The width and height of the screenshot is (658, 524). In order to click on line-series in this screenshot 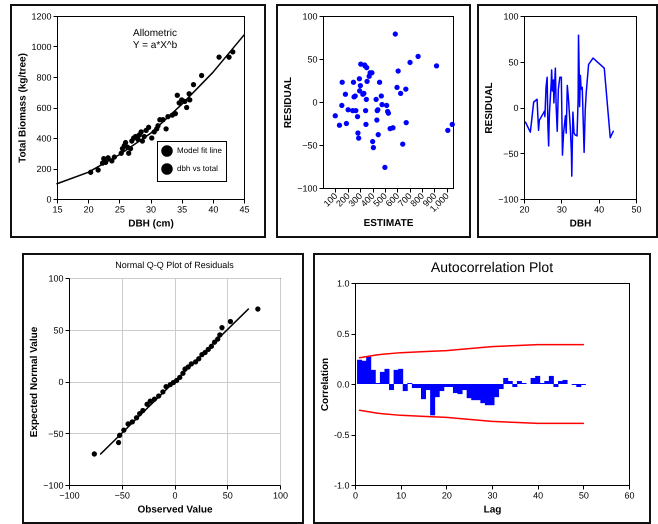, I will do `click(569, 105)`.